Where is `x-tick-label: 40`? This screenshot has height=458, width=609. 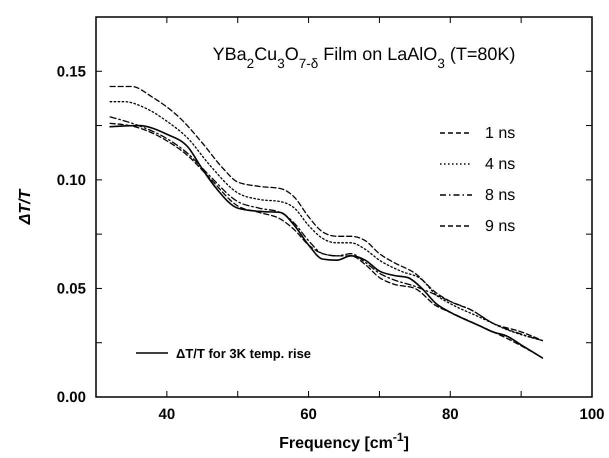 x-tick-label: 40 is located at coordinates (167, 414).